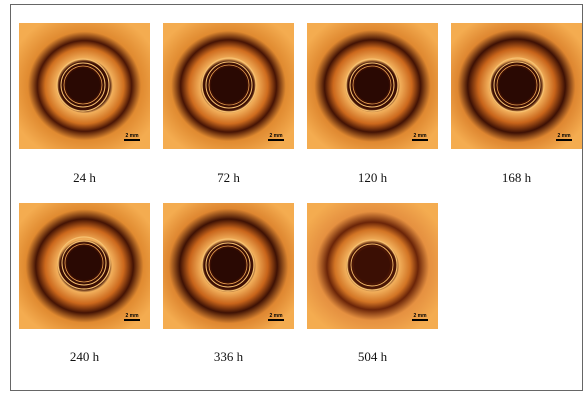 The height and width of the screenshot is (396, 588). I want to click on ring-pattern-120h, so click(372, 86).